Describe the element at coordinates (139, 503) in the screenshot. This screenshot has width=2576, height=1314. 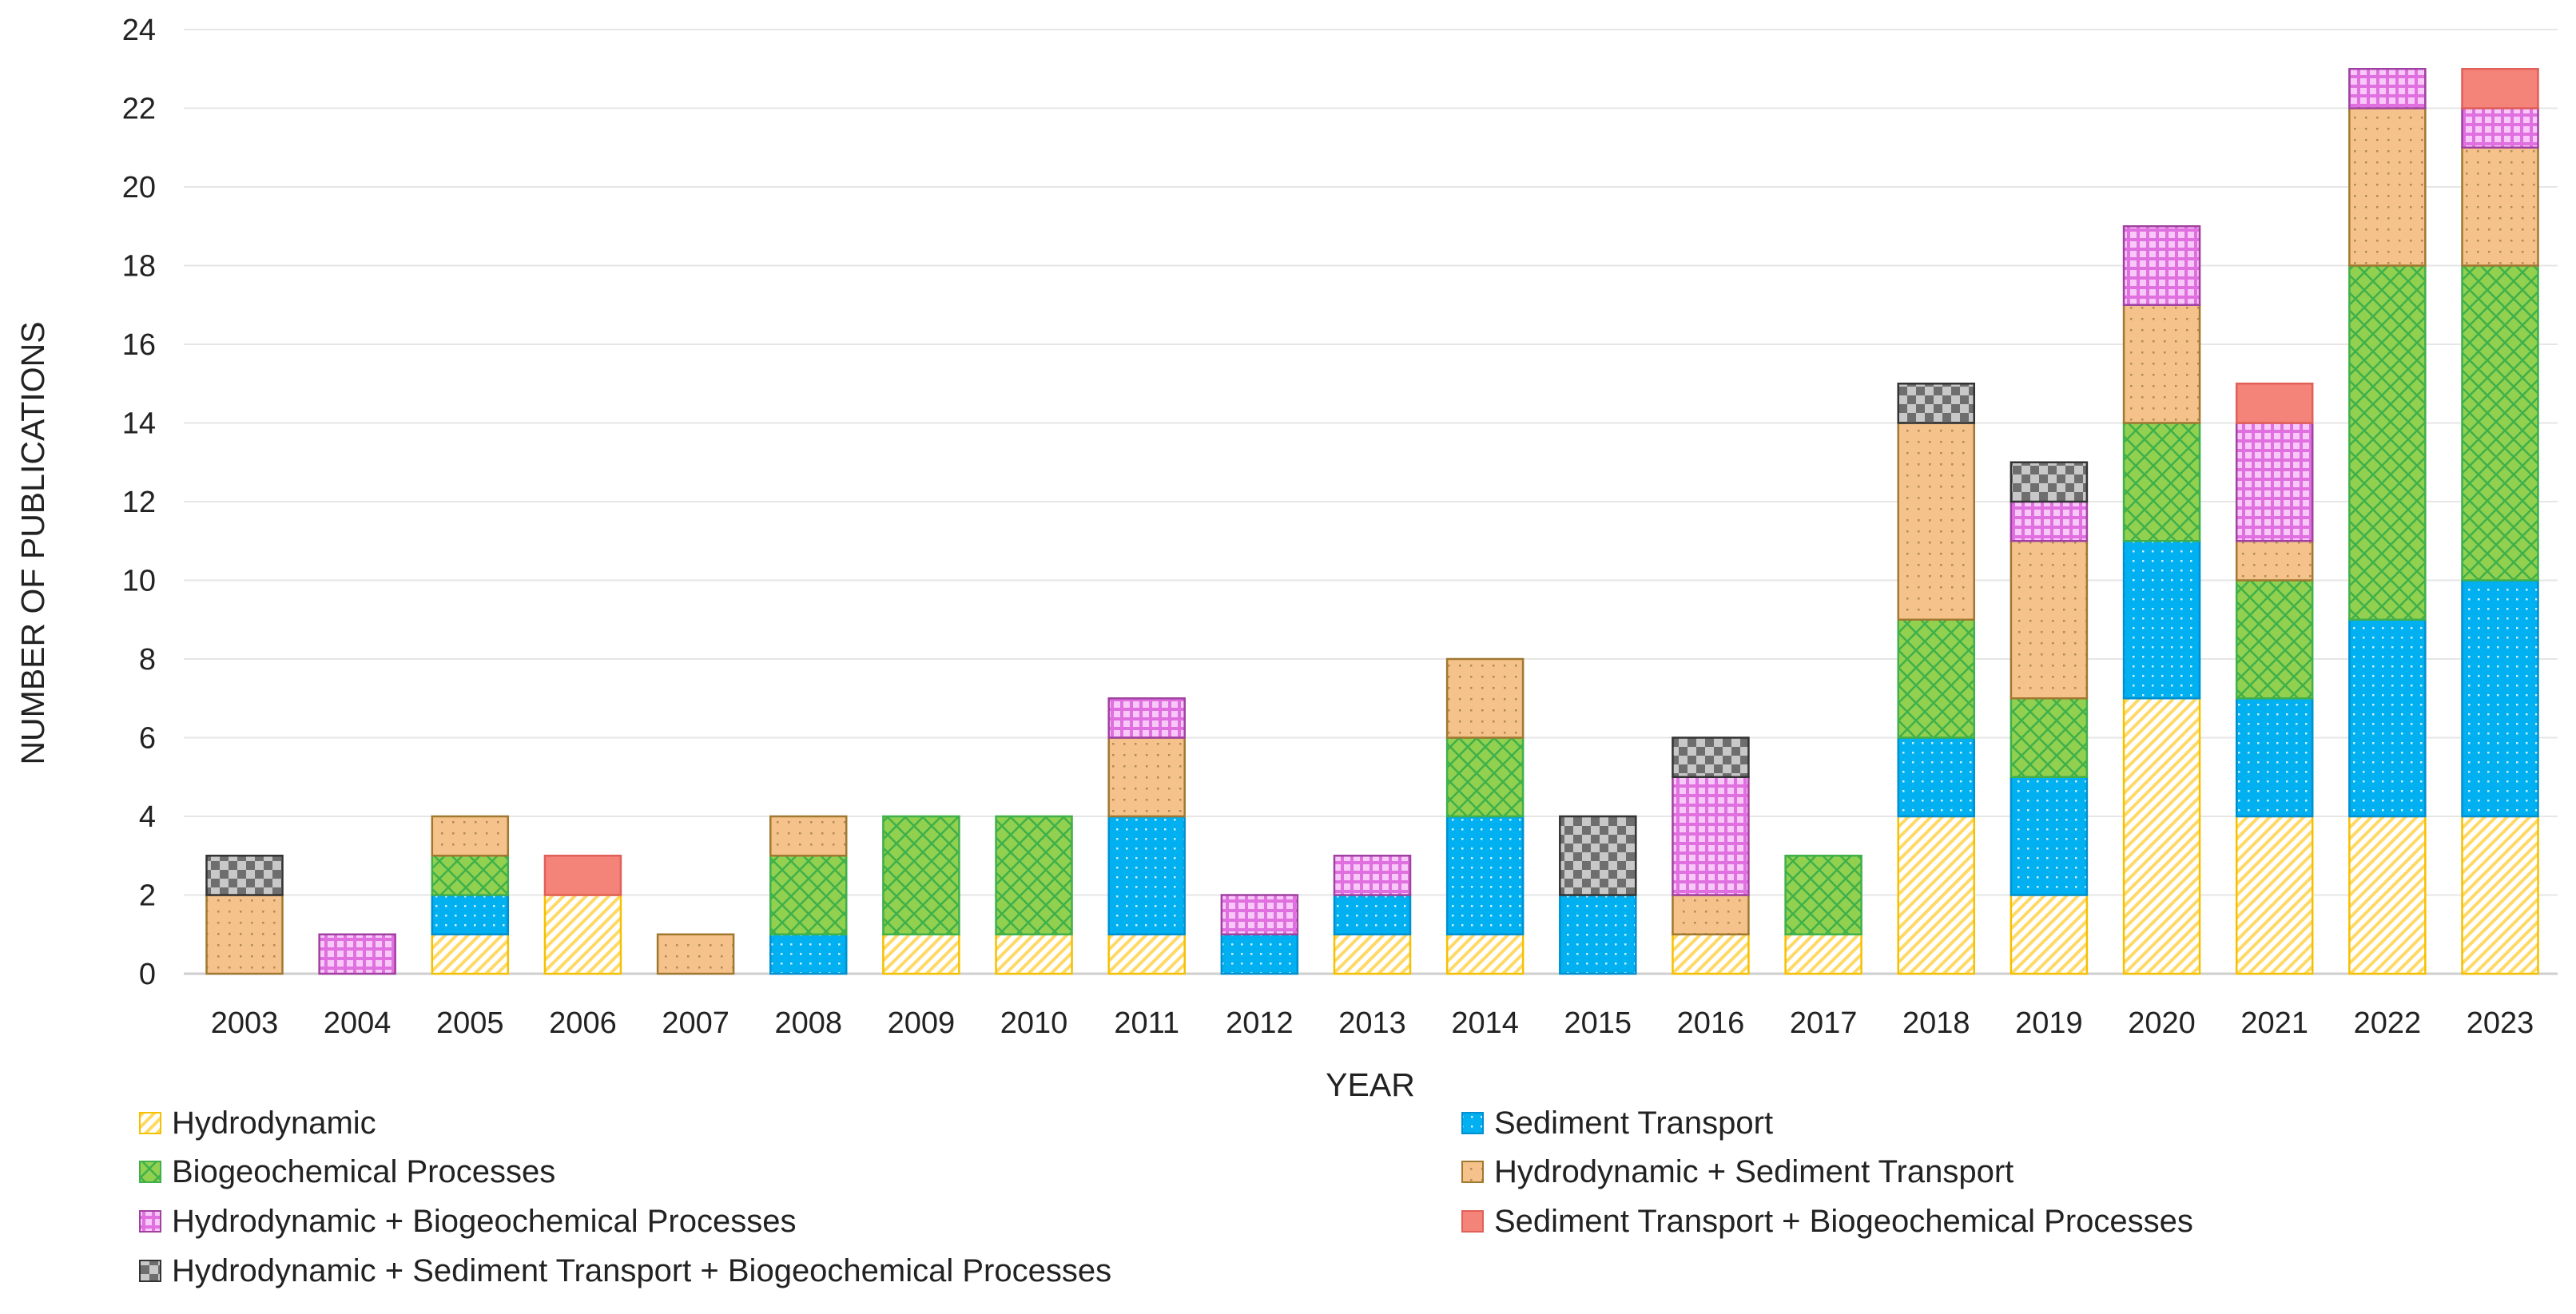
I see `y-tick-label: 12` at that location.